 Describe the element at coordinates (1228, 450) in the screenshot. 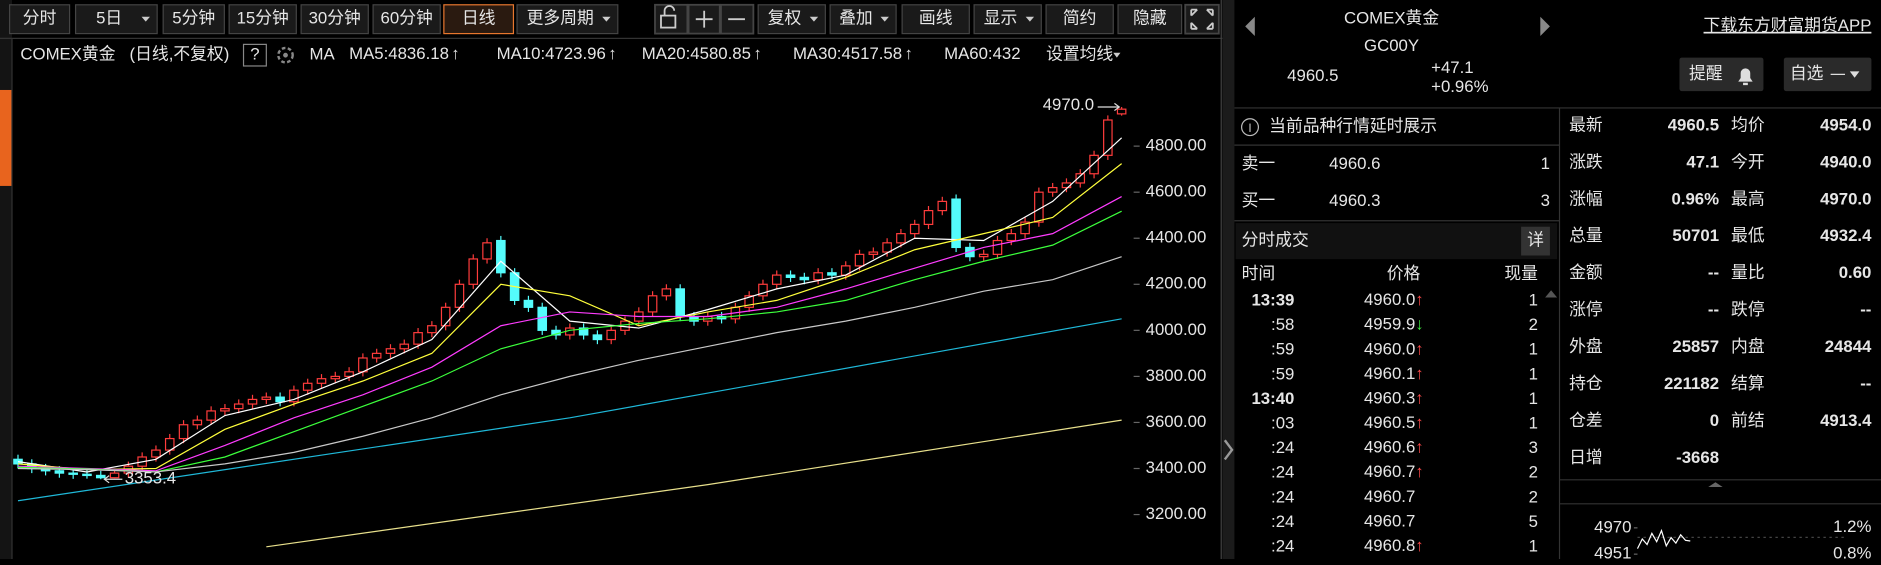

I see `splitter-arrow` at that location.